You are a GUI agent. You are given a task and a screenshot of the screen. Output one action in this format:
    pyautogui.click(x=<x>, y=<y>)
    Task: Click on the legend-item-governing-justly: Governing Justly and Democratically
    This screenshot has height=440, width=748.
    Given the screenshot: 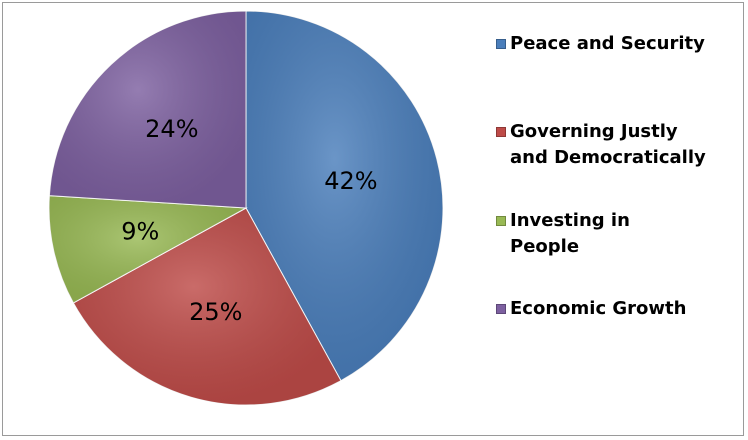 What is the action you would take?
    pyautogui.click(x=603, y=158)
    